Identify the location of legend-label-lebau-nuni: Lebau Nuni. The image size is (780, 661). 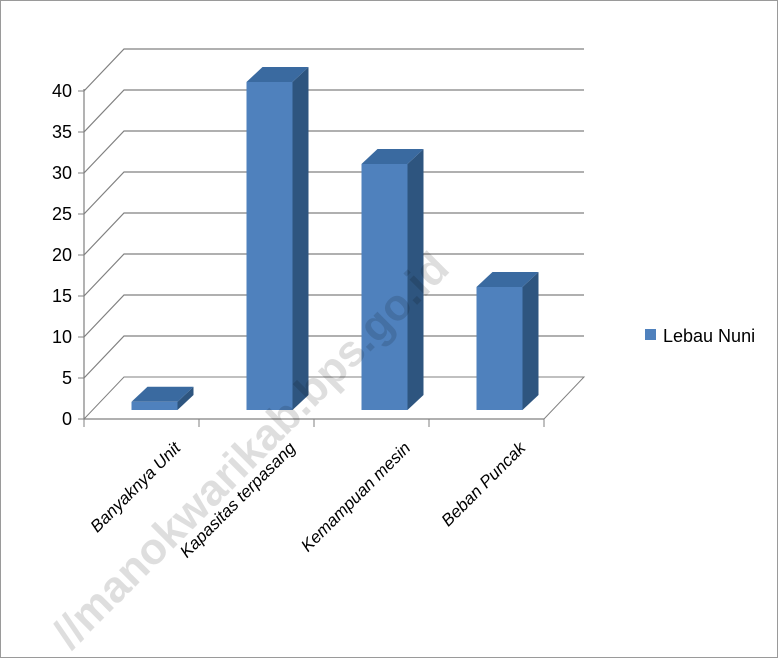
(709, 336).